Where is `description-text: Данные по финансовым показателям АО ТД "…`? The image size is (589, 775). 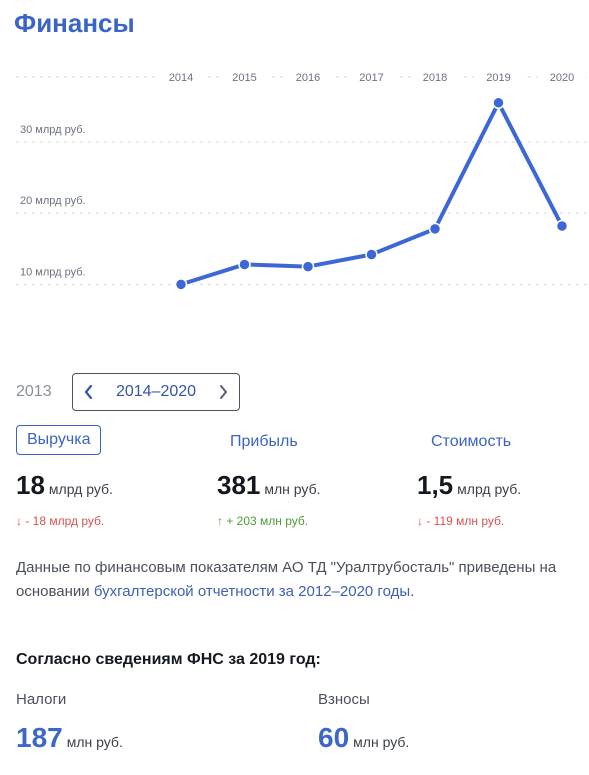
description-text: Данные по финансовым показателям АО ТД "… is located at coordinates (286, 579).